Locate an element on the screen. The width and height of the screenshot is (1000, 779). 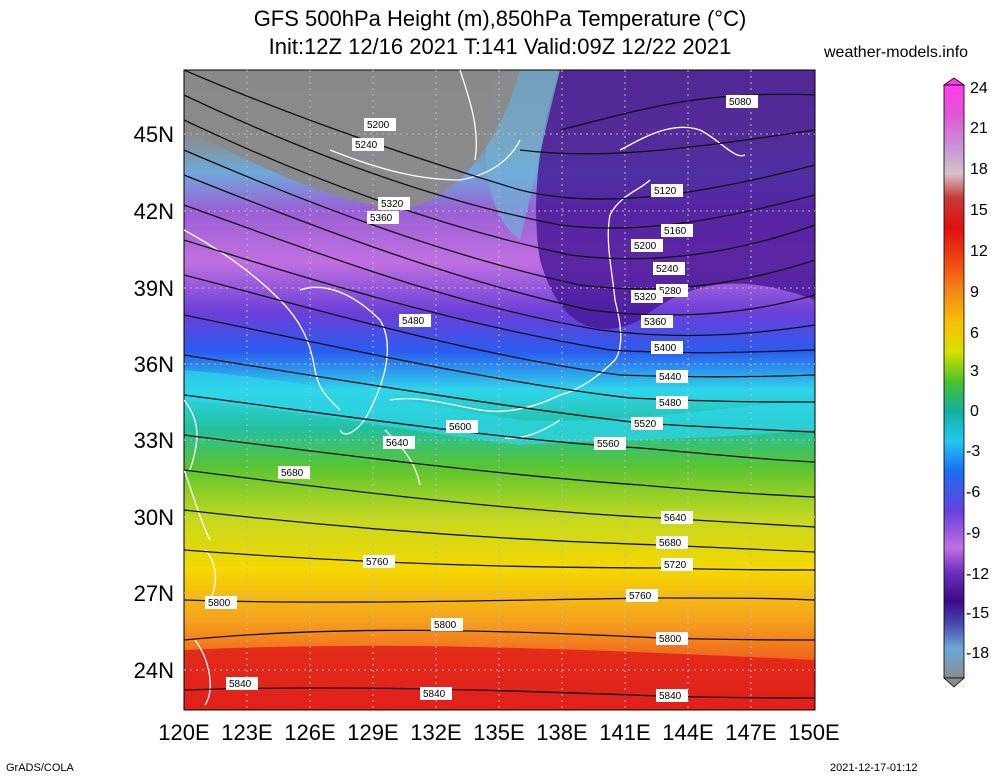
colorbar-tick: -18 is located at coordinates (978, 653).